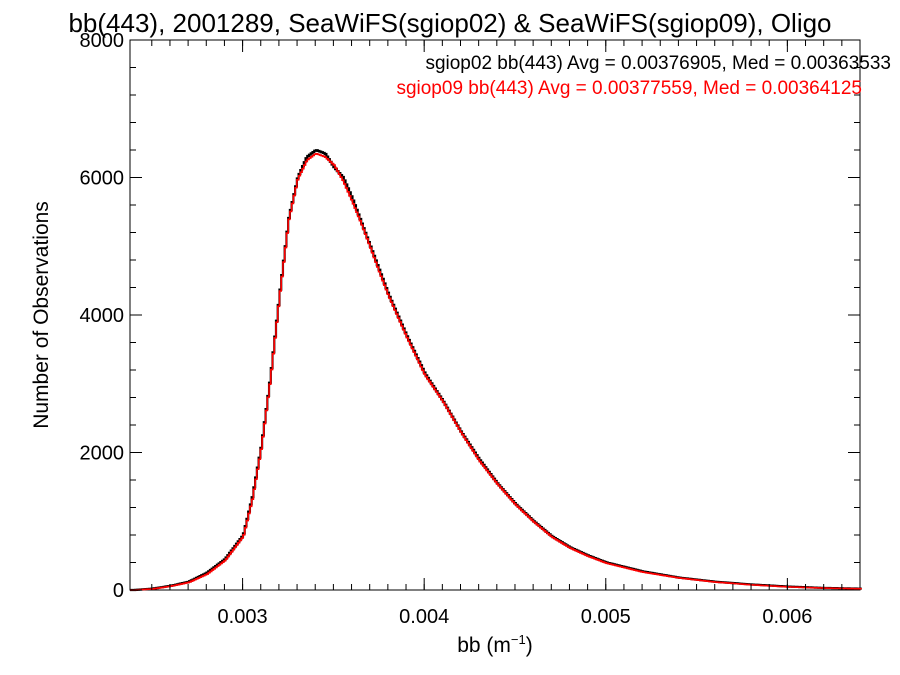 The image size is (900, 675). What do you see at coordinates (102, 454) in the screenshot?
I see `y-tick-label: 2000` at bounding box center [102, 454].